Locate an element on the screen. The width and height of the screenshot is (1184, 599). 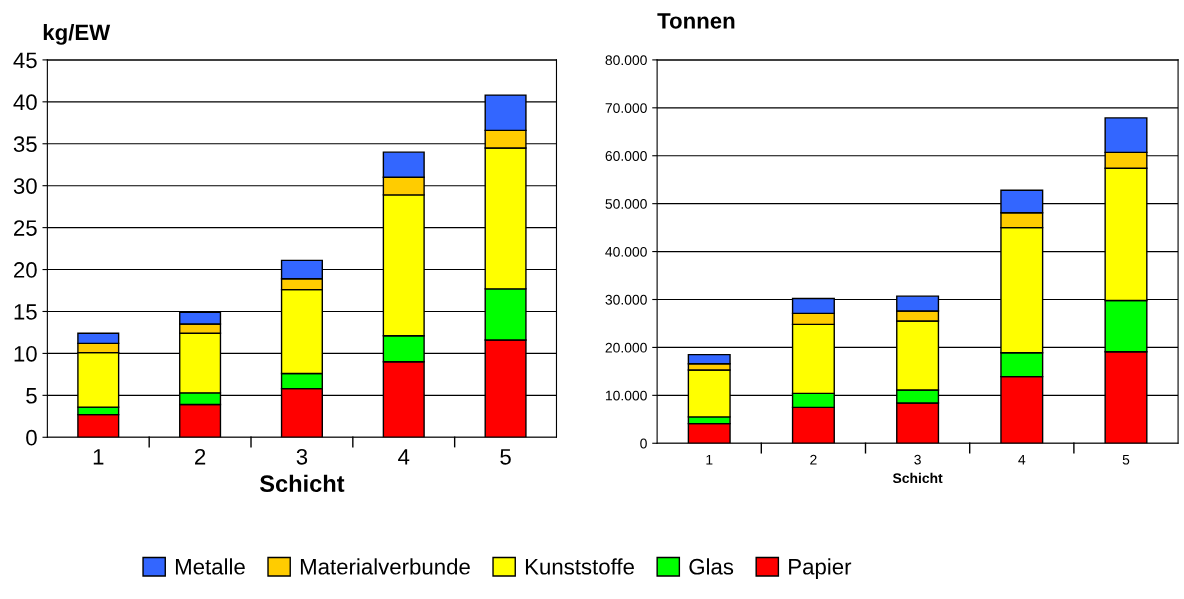
y-tick-label: 40.000 is located at coordinates (626, 251).